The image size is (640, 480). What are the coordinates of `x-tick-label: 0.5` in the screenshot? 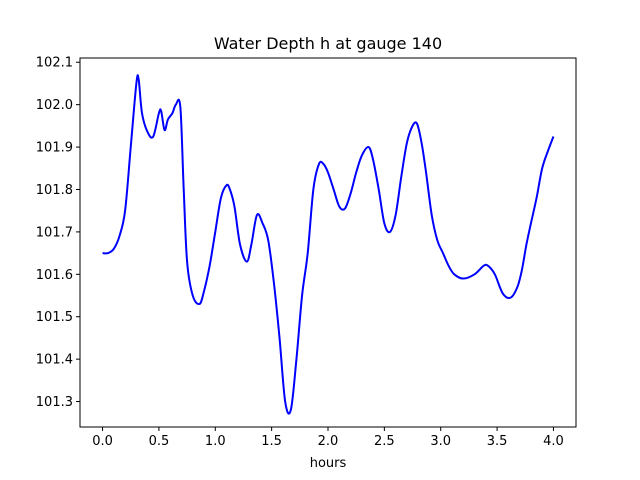 It's located at (159, 441).